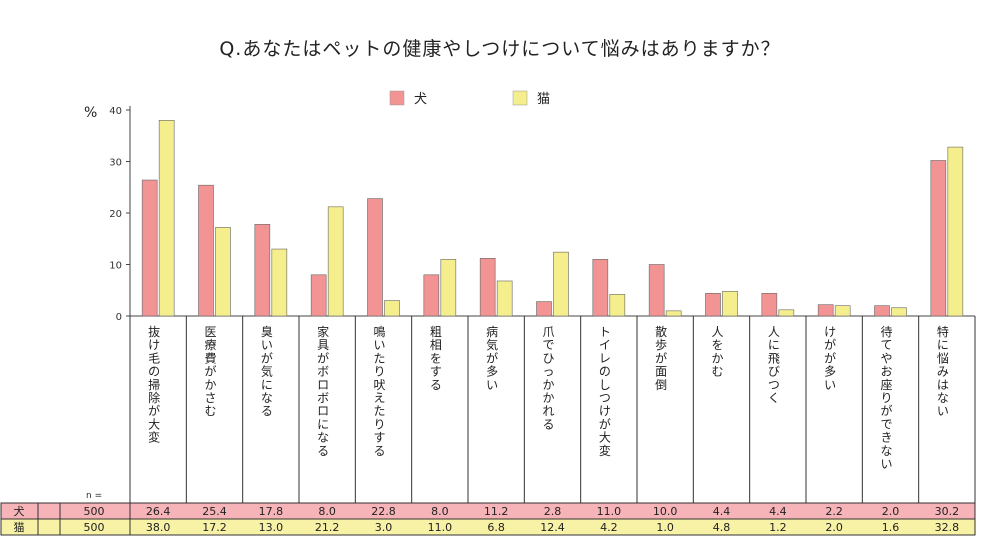 The image size is (1000, 542). I want to click on category-label-char: ボ, so click(323, 398).